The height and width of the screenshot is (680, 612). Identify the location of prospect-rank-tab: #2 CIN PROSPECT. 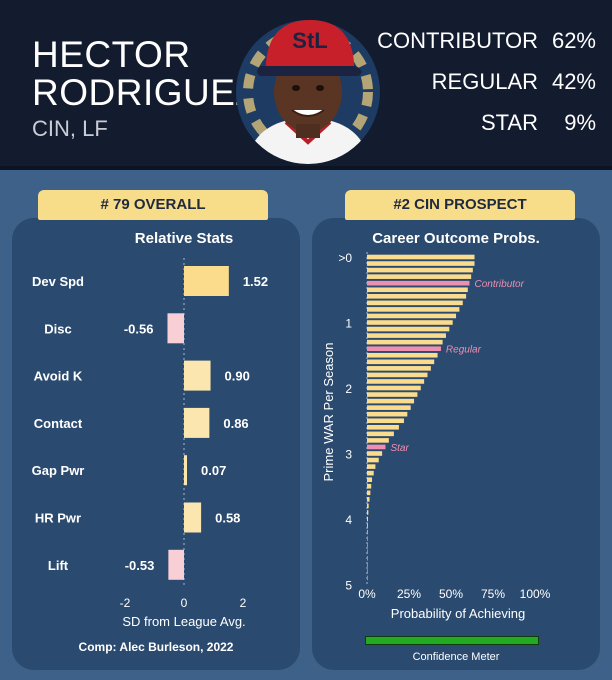
(460, 205).